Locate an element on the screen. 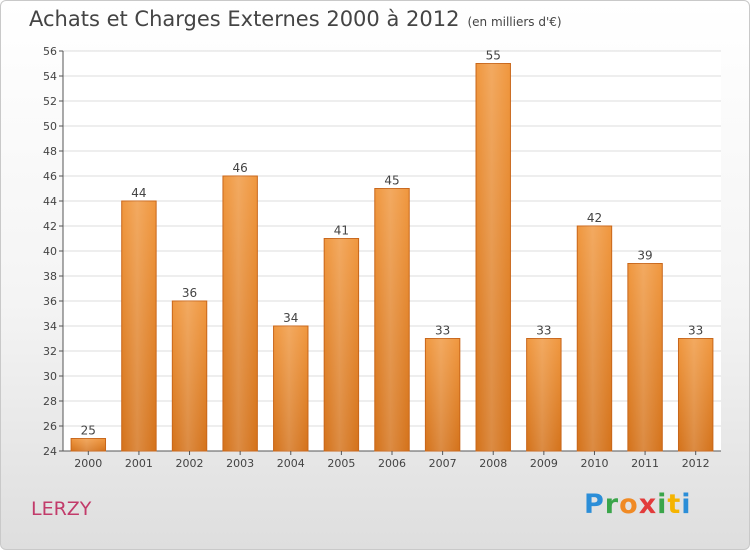  y-tick-label: 30 is located at coordinates (50, 376).